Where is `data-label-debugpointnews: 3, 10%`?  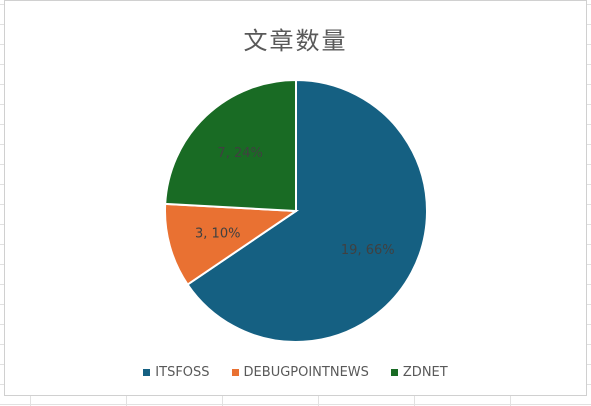
data-label-debugpointnews: 3, 10% is located at coordinates (217, 234).